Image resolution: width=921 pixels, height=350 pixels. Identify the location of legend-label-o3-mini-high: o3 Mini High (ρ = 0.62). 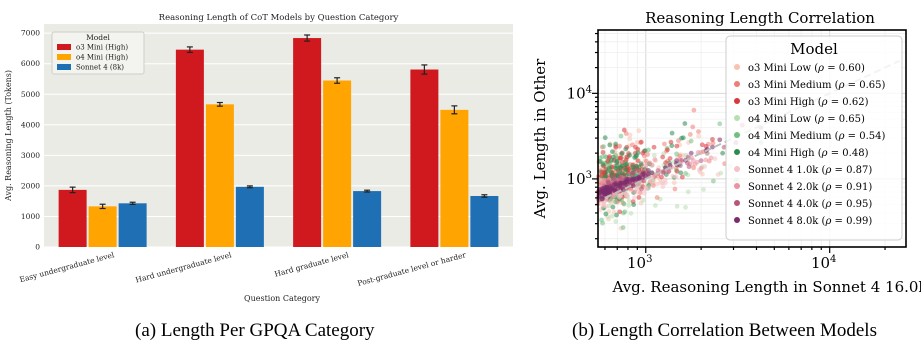
(808, 102).